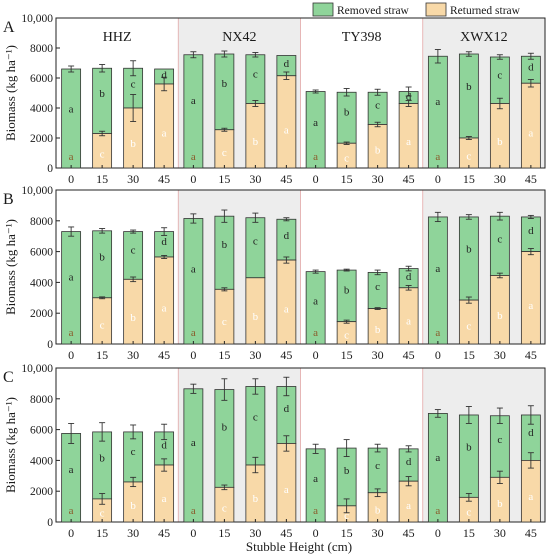  Describe the element at coordinates (362, 37) in the screenshot. I see `group-name-ty398: TY398` at that location.